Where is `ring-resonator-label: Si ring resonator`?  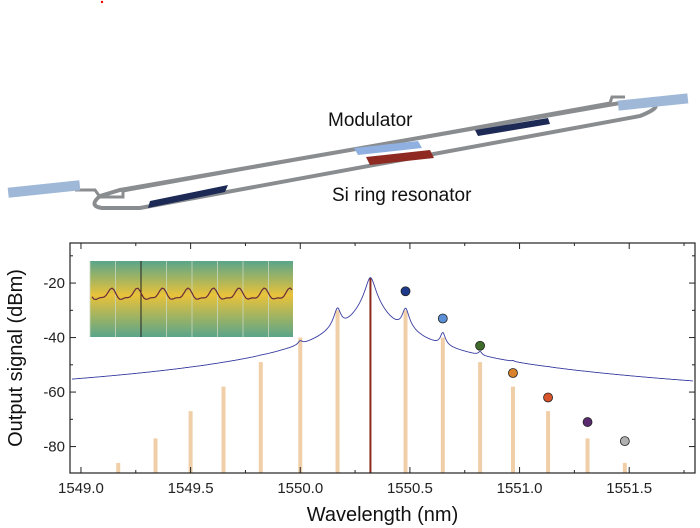
ring-resonator-label: Si ring resonator is located at coordinates (402, 195).